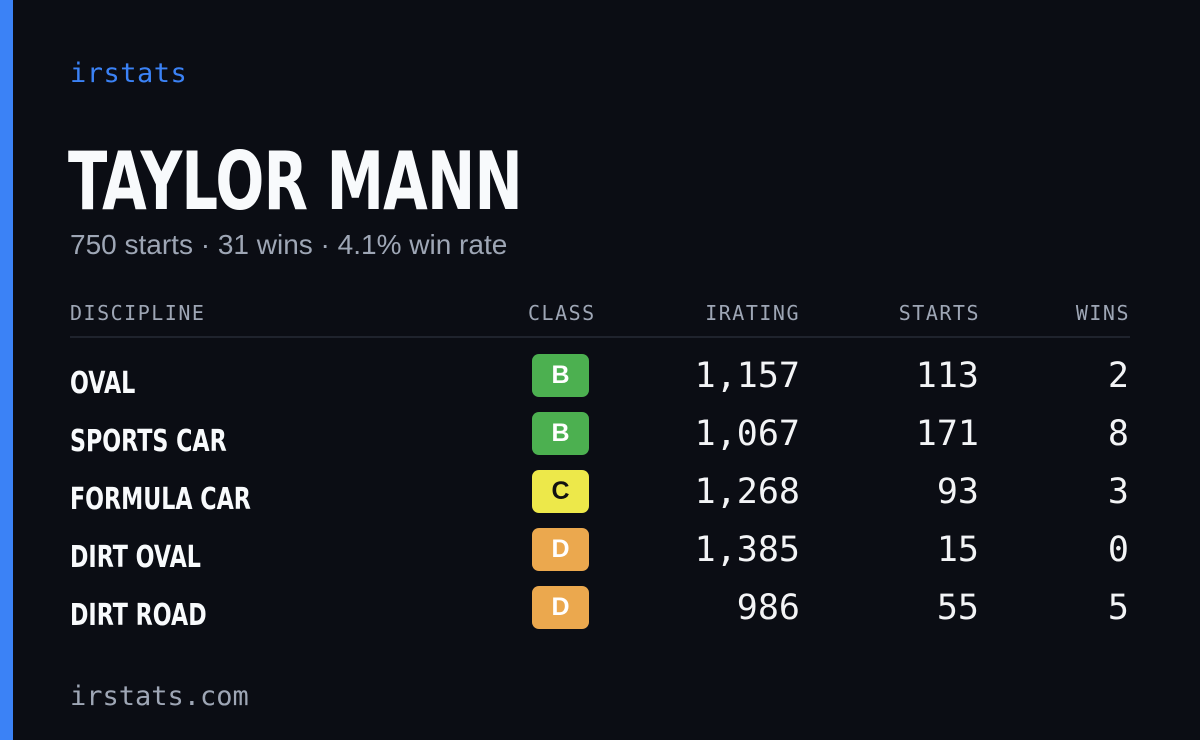 The height and width of the screenshot is (740, 1200). What do you see at coordinates (768, 608) in the screenshot?
I see `irating-value: 986` at bounding box center [768, 608].